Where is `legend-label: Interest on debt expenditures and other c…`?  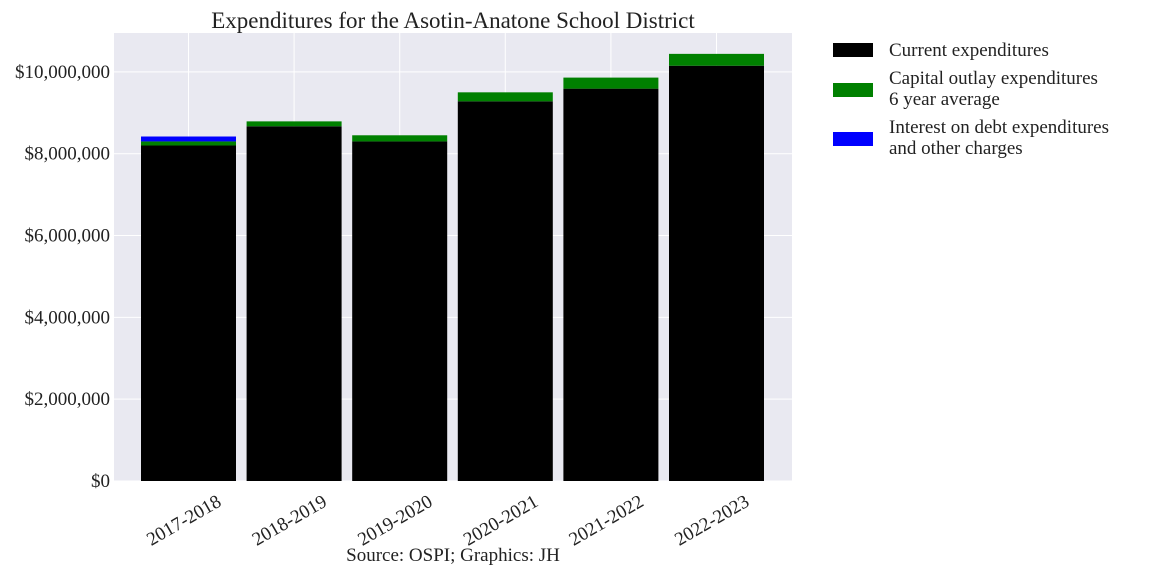 legend-label: Interest on debt expenditures and other c… is located at coordinates (999, 138).